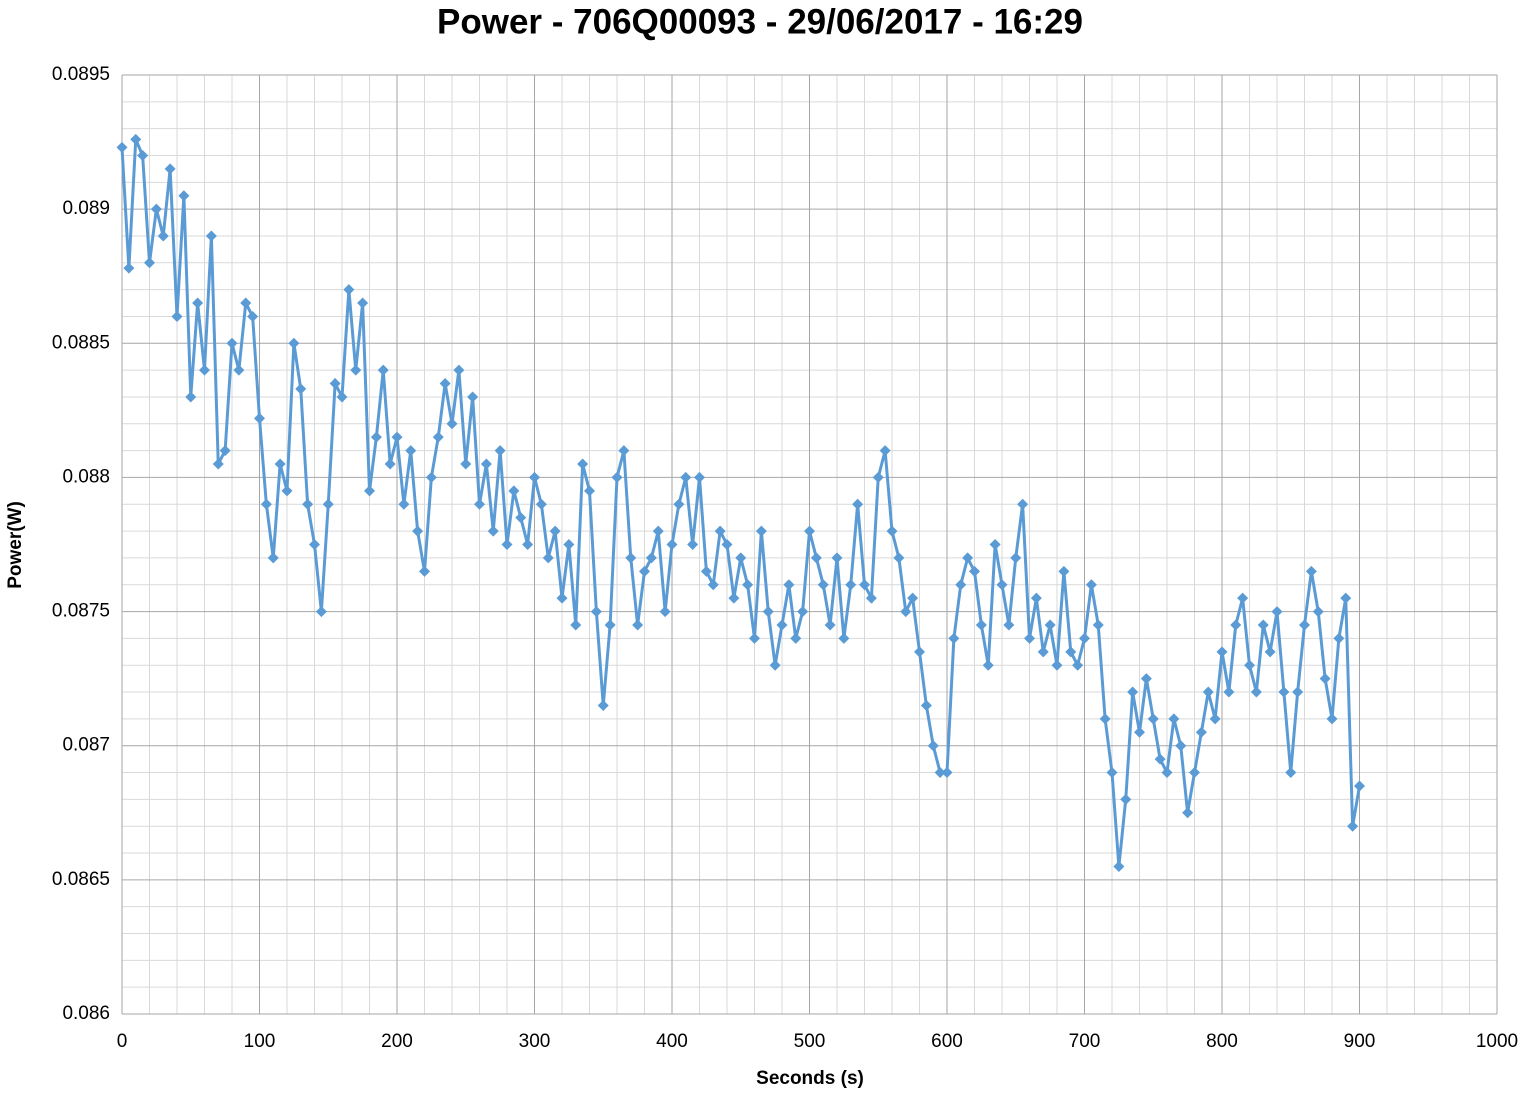 The width and height of the screenshot is (1525, 1096). Describe the element at coordinates (81, 879) in the screenshot. I see `y-tick-label: 0.0865` at that location.